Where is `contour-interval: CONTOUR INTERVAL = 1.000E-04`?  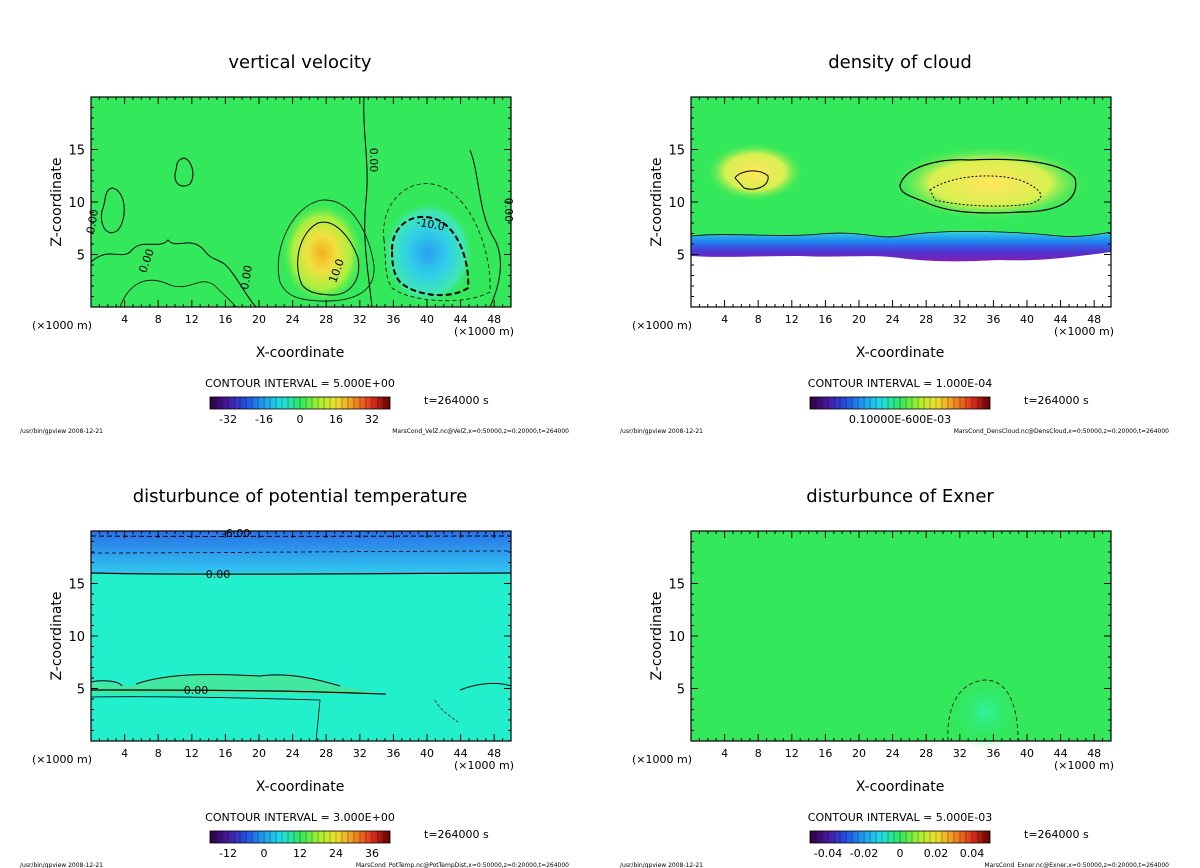
contour-interval: CONTOUR INTERVAL = 1.000E-04 is located at coordinates (900, 383).